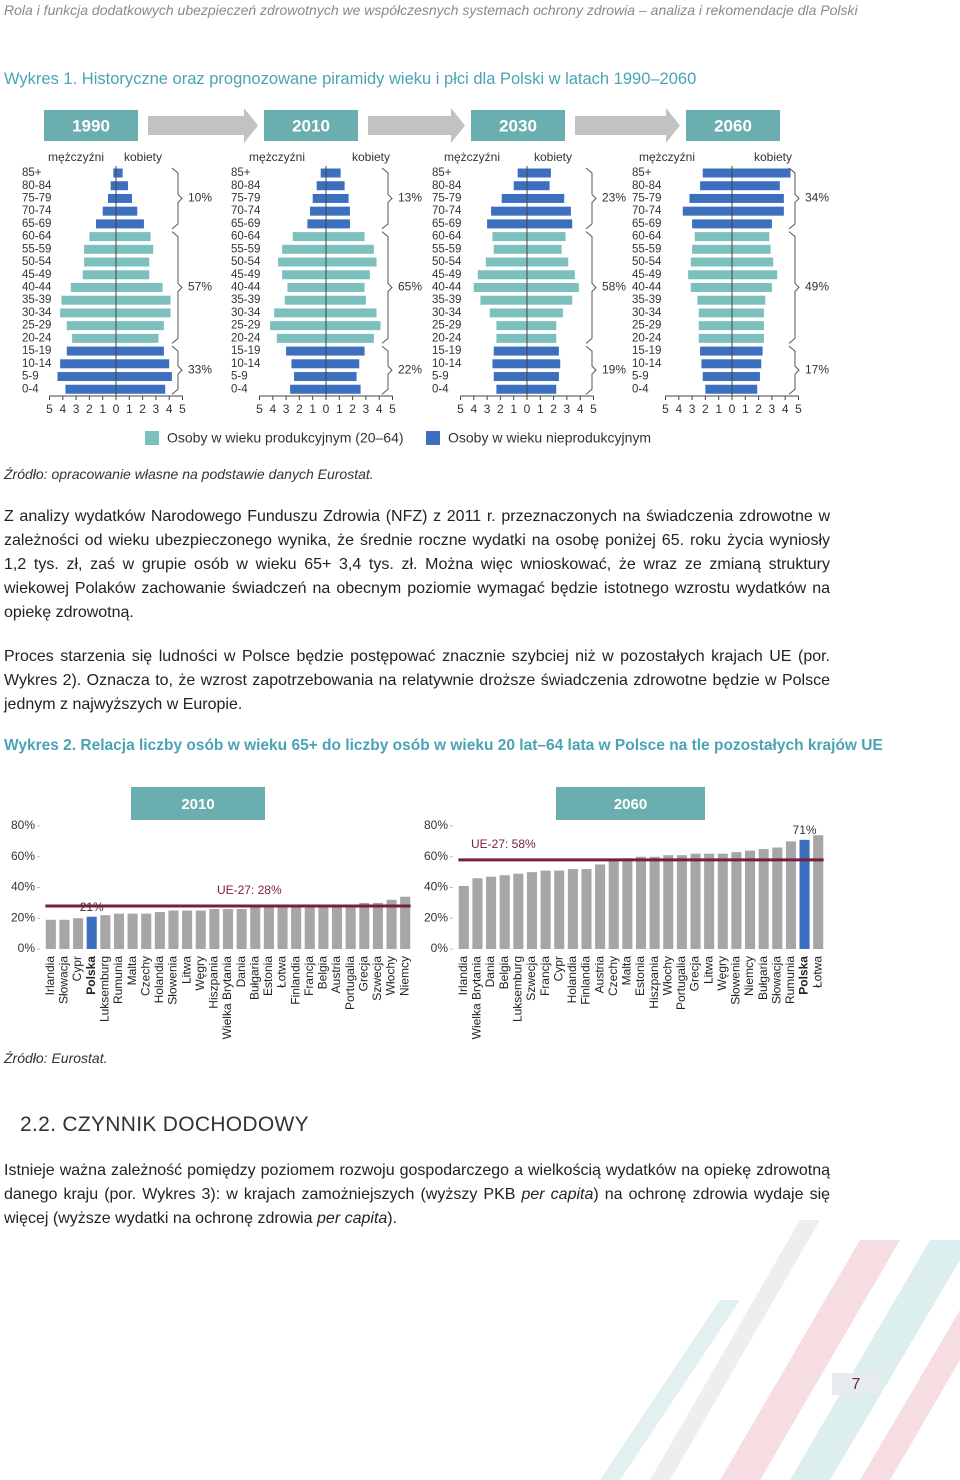 This screenshot has height=1480, width=960. Describe the element at coordinates (446, 198) in the screenshot. I see `age-label: 75-79` at that location.